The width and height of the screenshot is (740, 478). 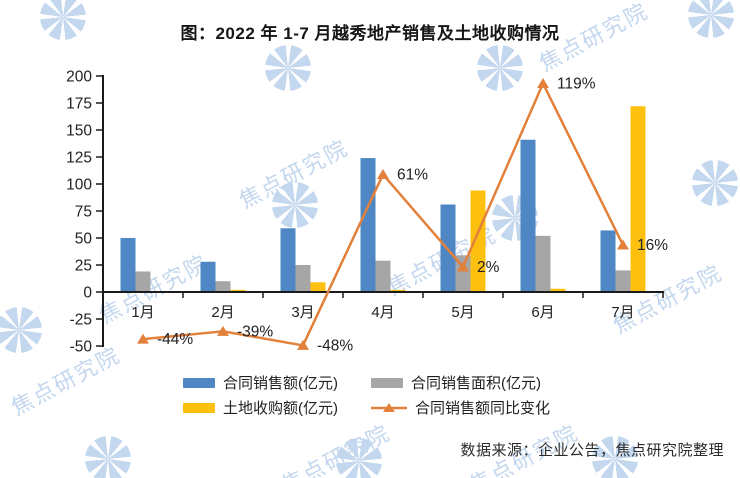 What do you see at coordinates (576, 83) in the screenshot?
I see `yoy-point-label-m6: 119%` at bounding box center [576, 83].